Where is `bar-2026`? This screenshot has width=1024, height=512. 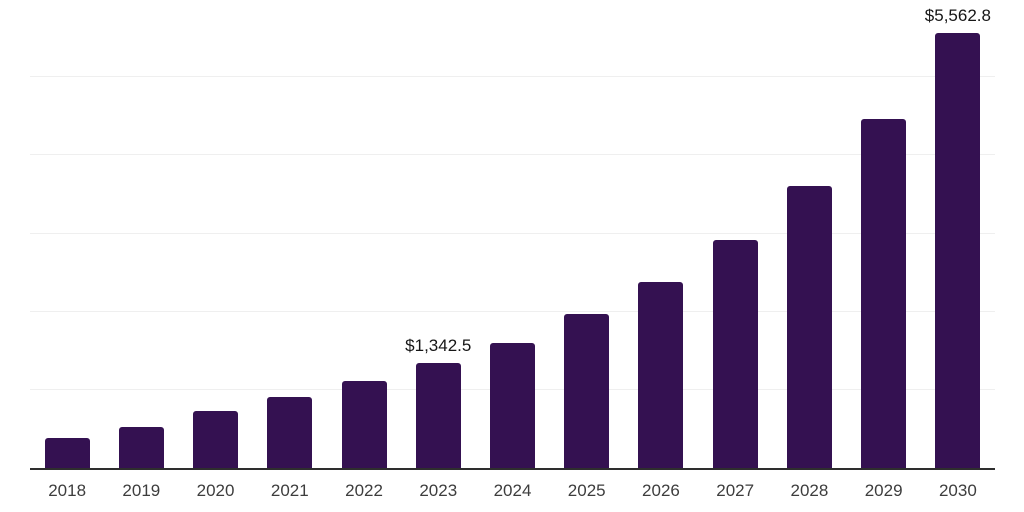 bar-2026 is located at coordinates (661, 374).